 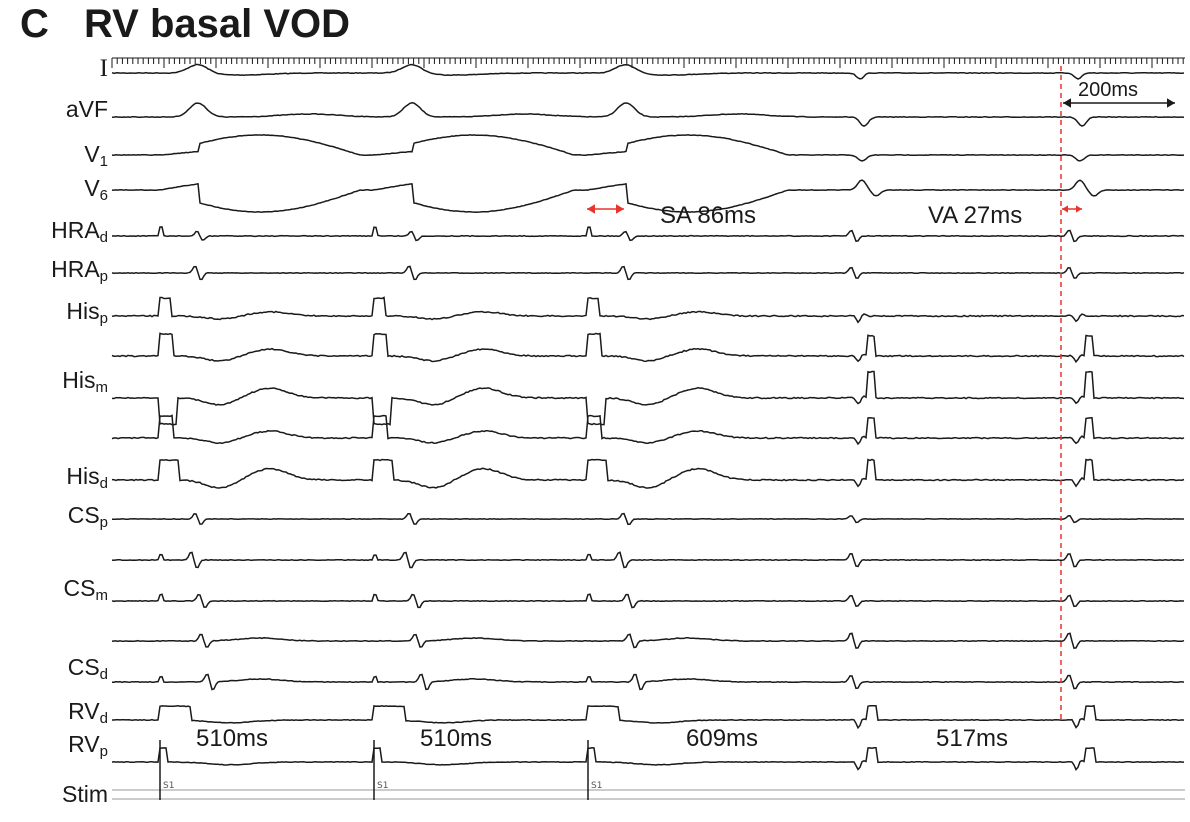 I want to click on stim-mark-3: S1, so click(x=596, y=786).